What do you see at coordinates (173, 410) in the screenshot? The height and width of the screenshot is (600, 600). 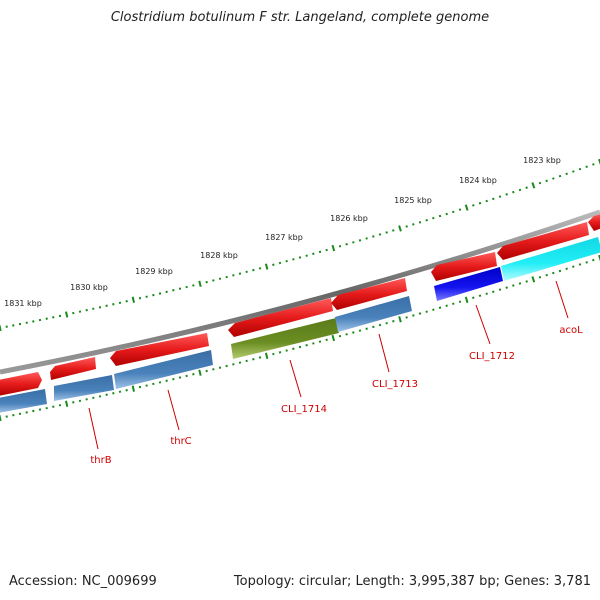 I see `thrc-leader` at bounding box center [173, 410].